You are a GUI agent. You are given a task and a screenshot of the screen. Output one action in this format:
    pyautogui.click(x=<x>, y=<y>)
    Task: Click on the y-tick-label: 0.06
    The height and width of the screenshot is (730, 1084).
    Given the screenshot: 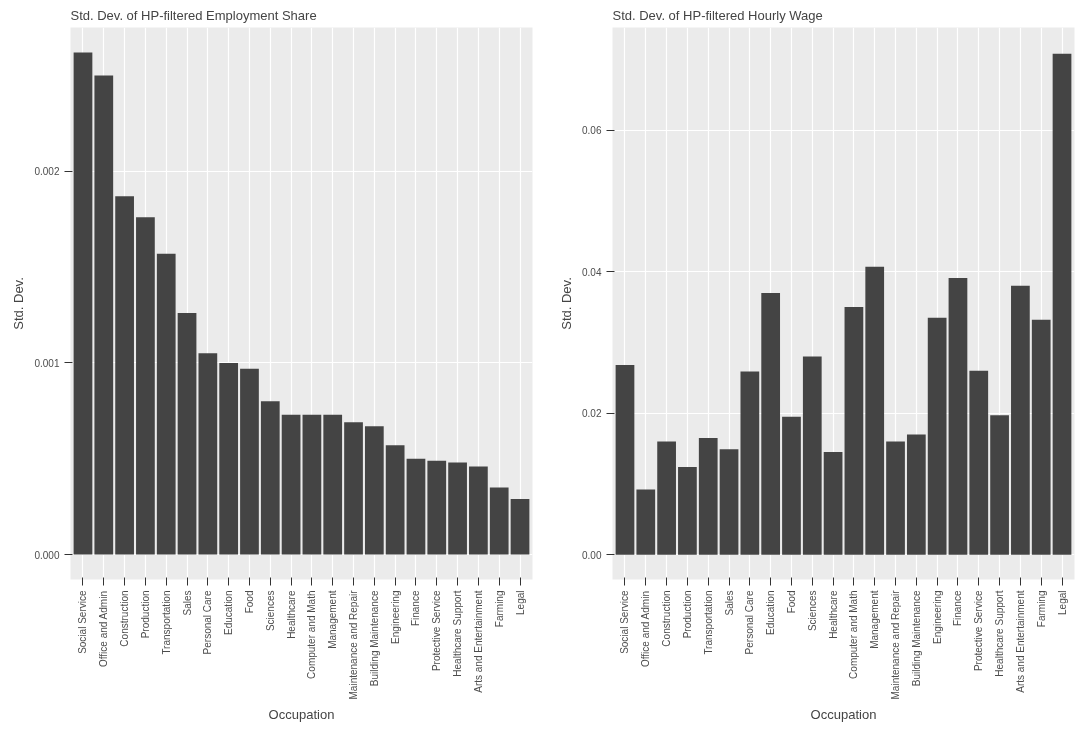 What is the action you would take?
    pyautogui.click(x=592, y=131)
    